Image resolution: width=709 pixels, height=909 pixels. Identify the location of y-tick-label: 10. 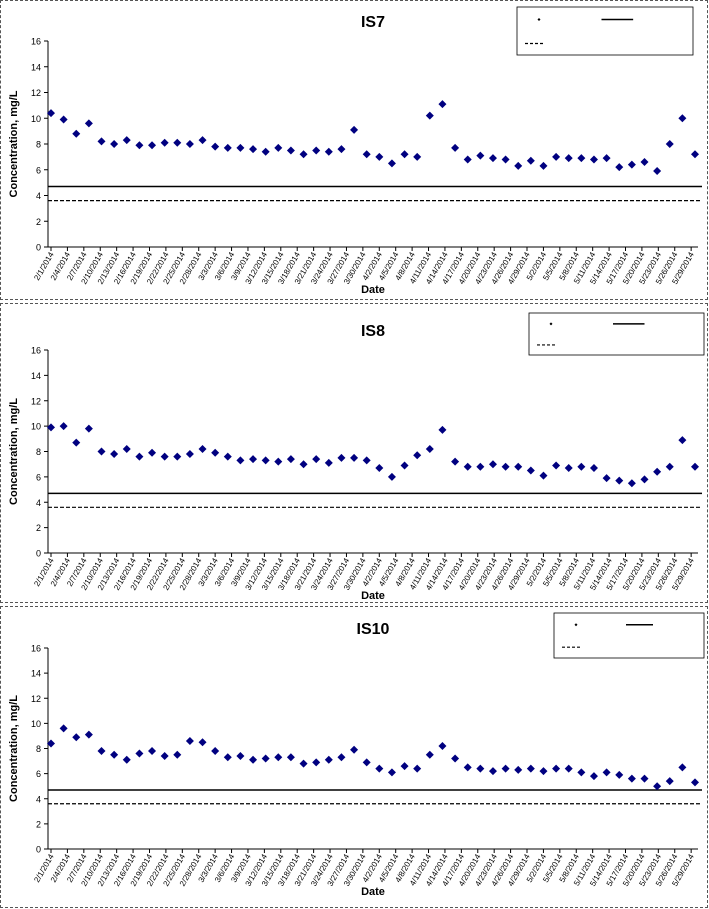
(36, 119).